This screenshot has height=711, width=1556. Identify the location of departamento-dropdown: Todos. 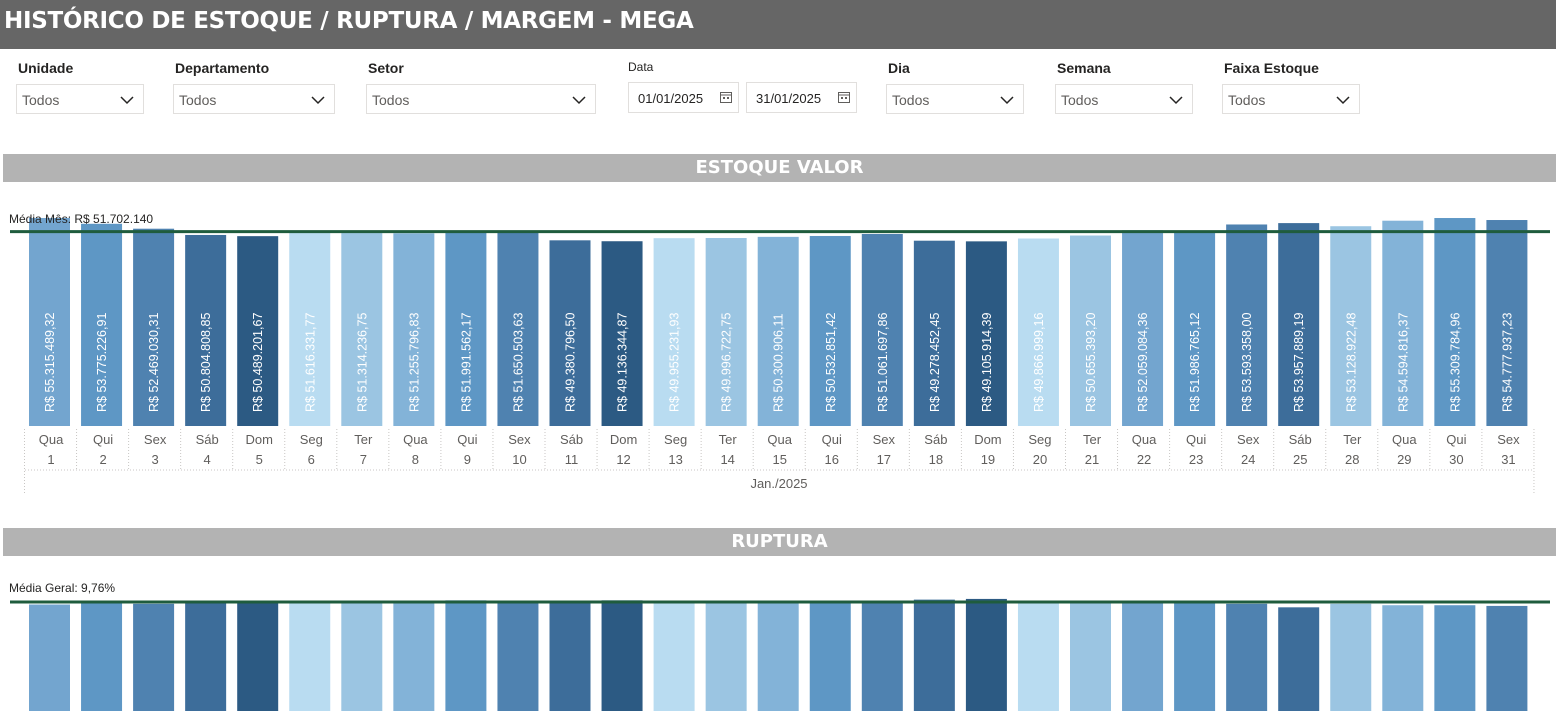
(254, 99).